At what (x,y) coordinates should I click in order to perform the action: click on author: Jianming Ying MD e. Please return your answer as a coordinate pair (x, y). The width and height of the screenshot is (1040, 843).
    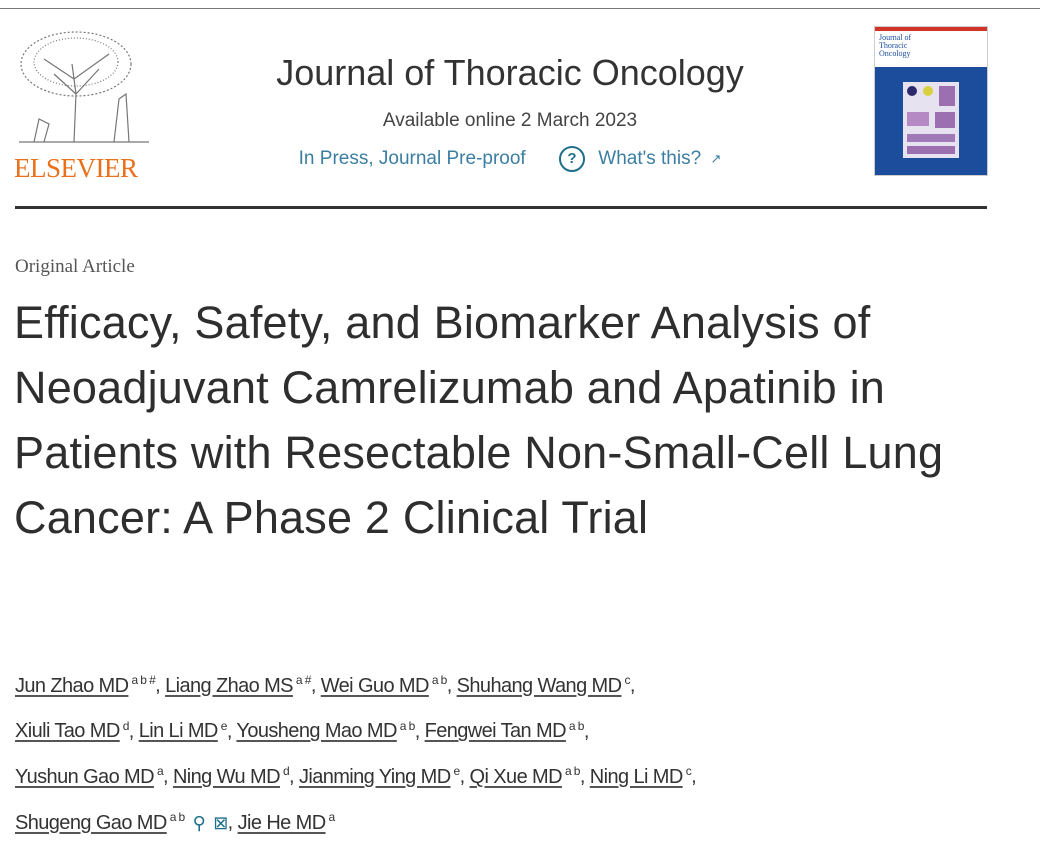
    Looking at the image, I should click on (379, 776).